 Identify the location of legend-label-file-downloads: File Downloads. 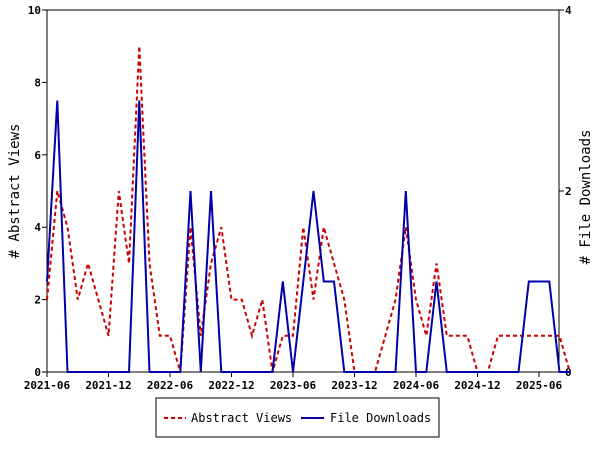
(380, 418).